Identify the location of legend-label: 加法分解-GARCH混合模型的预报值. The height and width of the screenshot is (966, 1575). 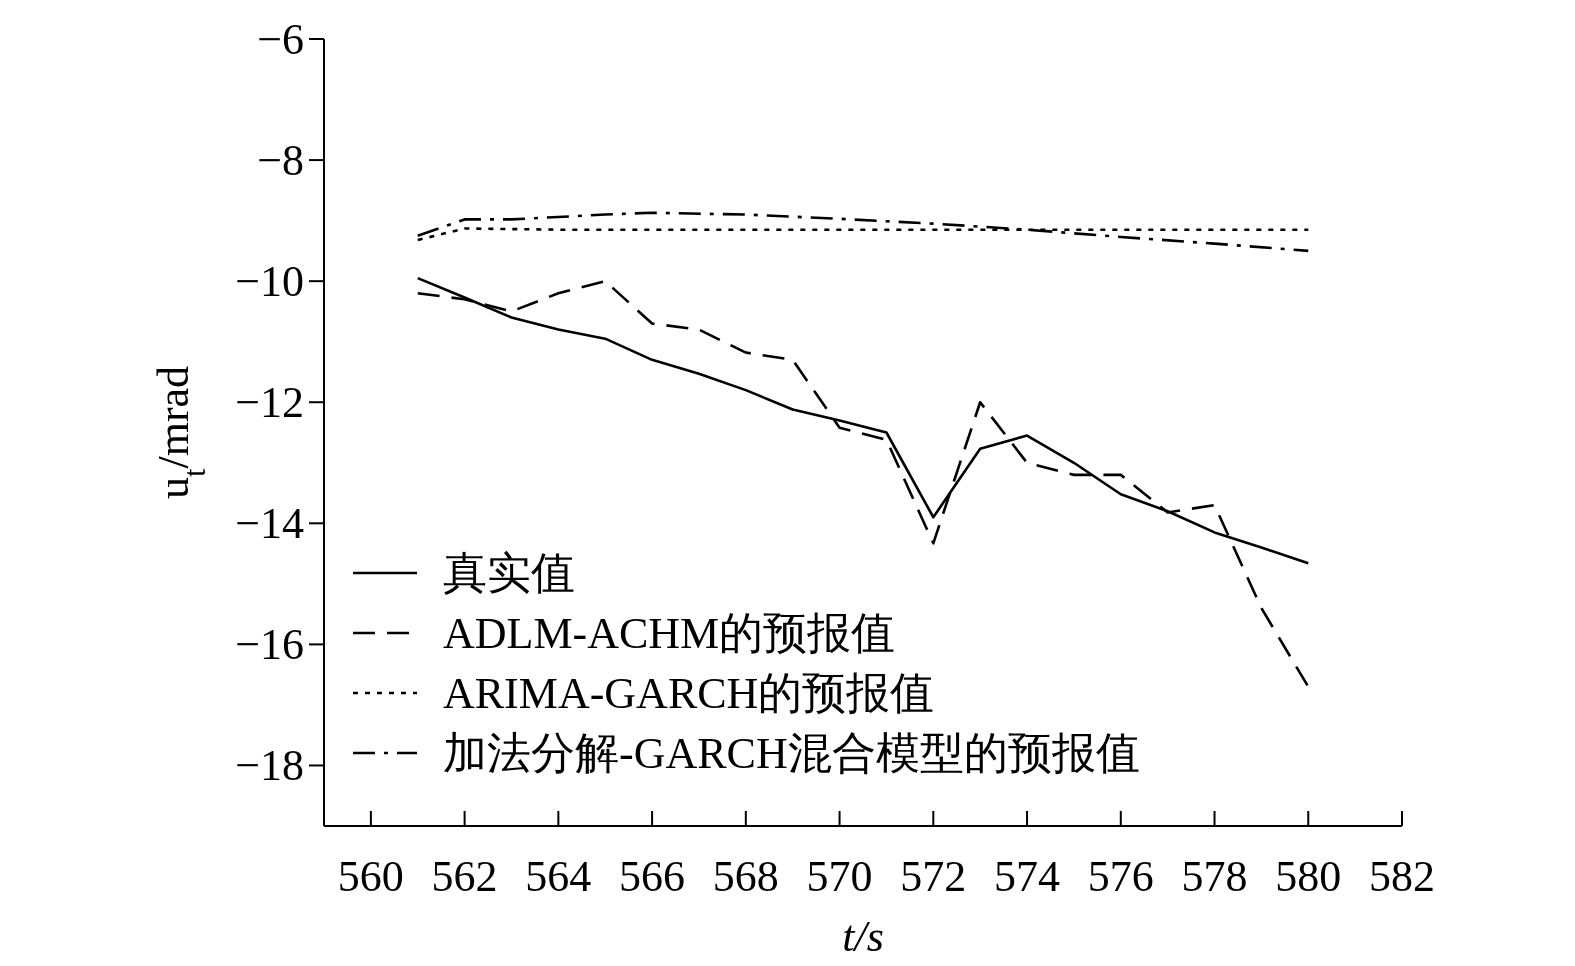
(791, 753).